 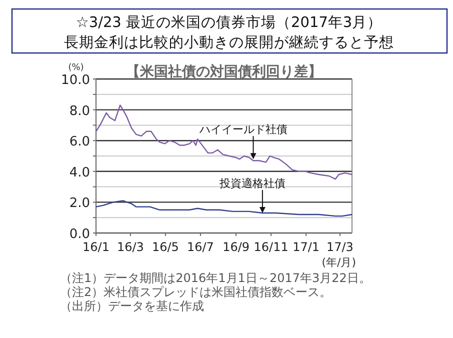 What do you see at coordinates (229, 22) in the screenshot?
I see `chart-title: ☆3/23 最近の米国の債券市場（2017年3月）` at bounding box center [229, 22].